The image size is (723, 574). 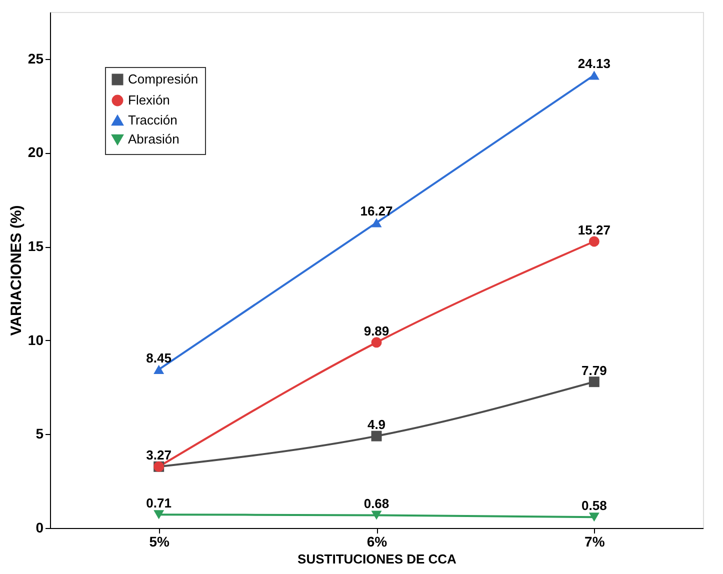 What do you see at coordinates (377, 330) in the screenshot?
I see `data-label: 9.89` at bounding box center [377, 330].